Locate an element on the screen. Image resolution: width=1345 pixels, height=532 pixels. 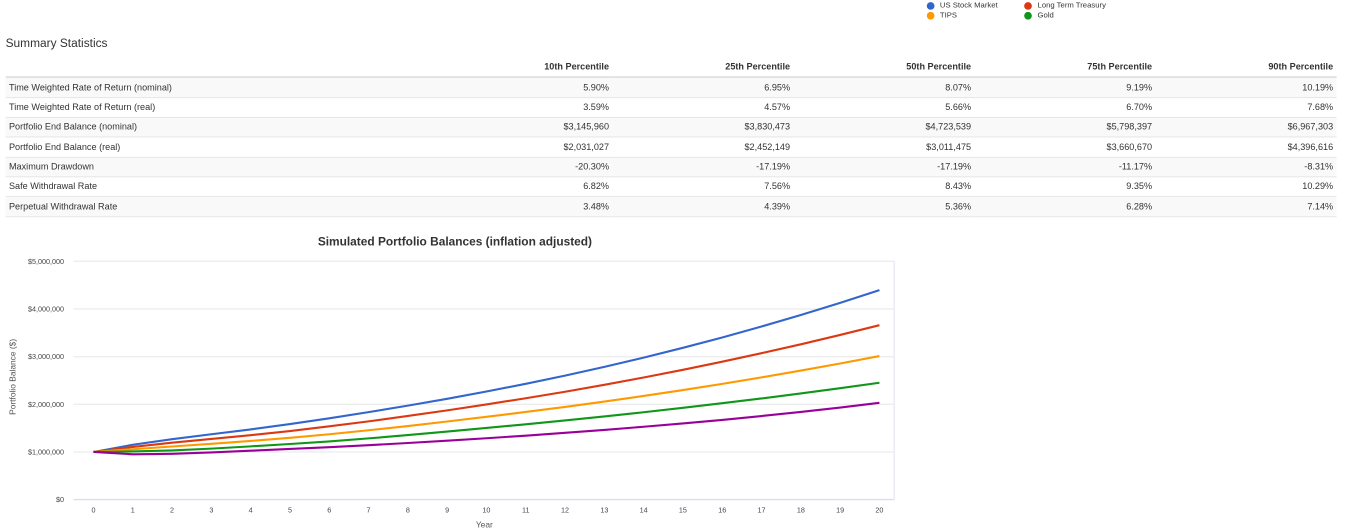
svg-text: 15 is located at coordinates (683, 510).